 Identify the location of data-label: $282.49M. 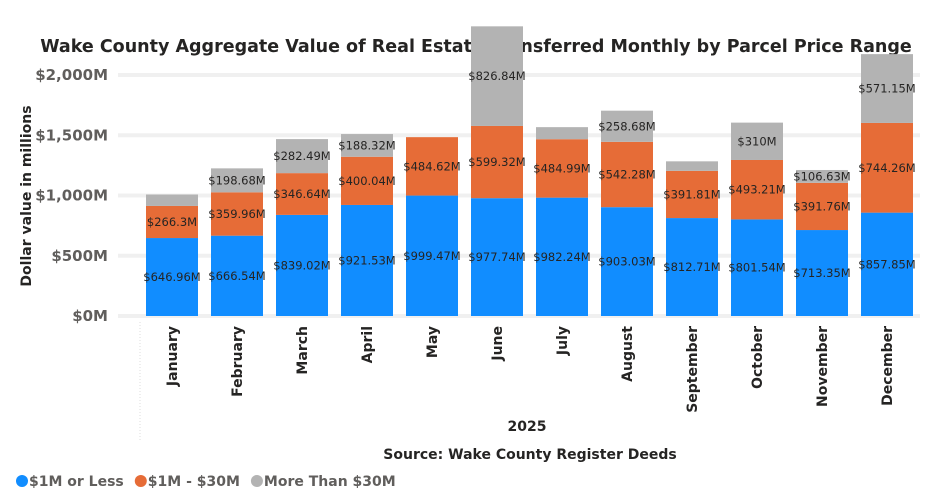
(301, 156).